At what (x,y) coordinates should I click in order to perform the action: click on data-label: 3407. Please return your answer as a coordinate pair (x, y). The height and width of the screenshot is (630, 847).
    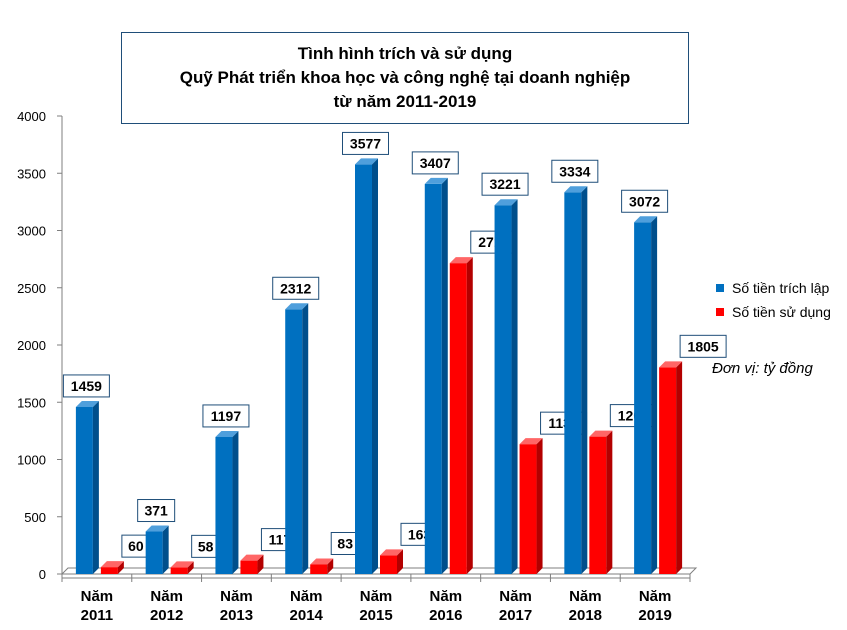
    Looking at the image, I should click on (435, 163).